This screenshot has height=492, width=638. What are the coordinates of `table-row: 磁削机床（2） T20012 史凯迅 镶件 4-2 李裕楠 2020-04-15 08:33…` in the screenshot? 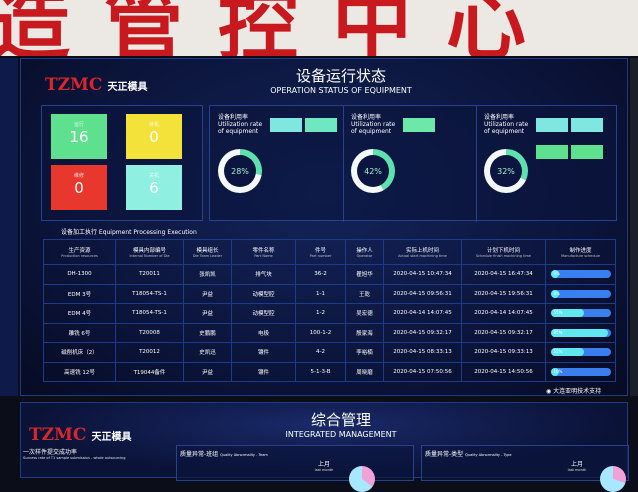 It's located at (329, 352).